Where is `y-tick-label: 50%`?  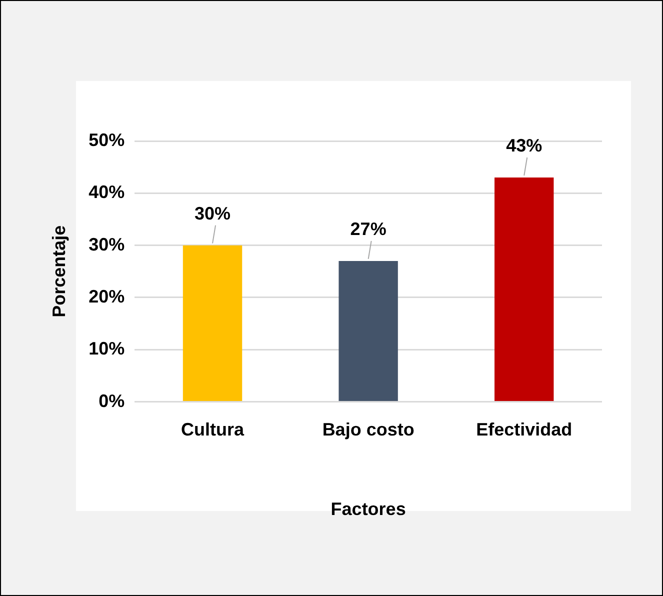 y-tick-label: 50% is located at coordinates (106, 140).